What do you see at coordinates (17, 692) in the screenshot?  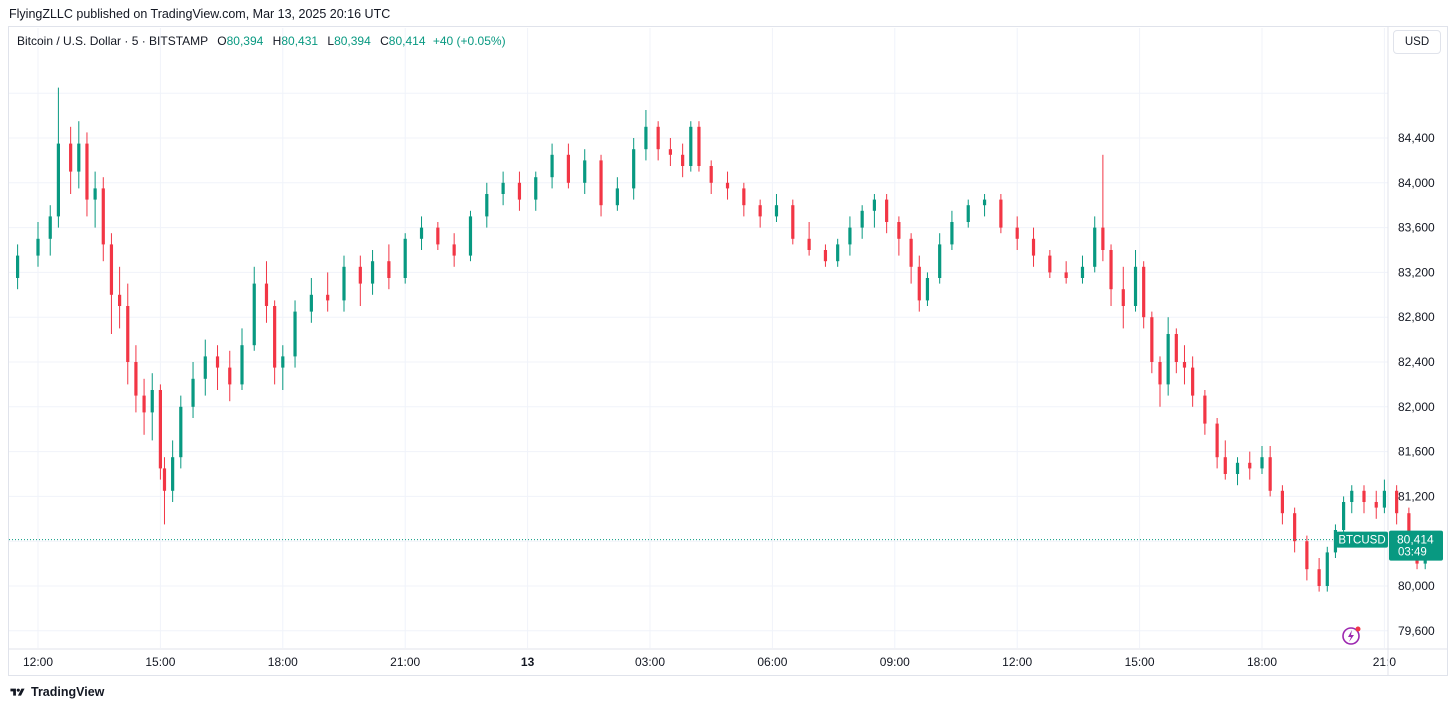 I see `tradingview-logo-icon` at bounding box center [17, 692].